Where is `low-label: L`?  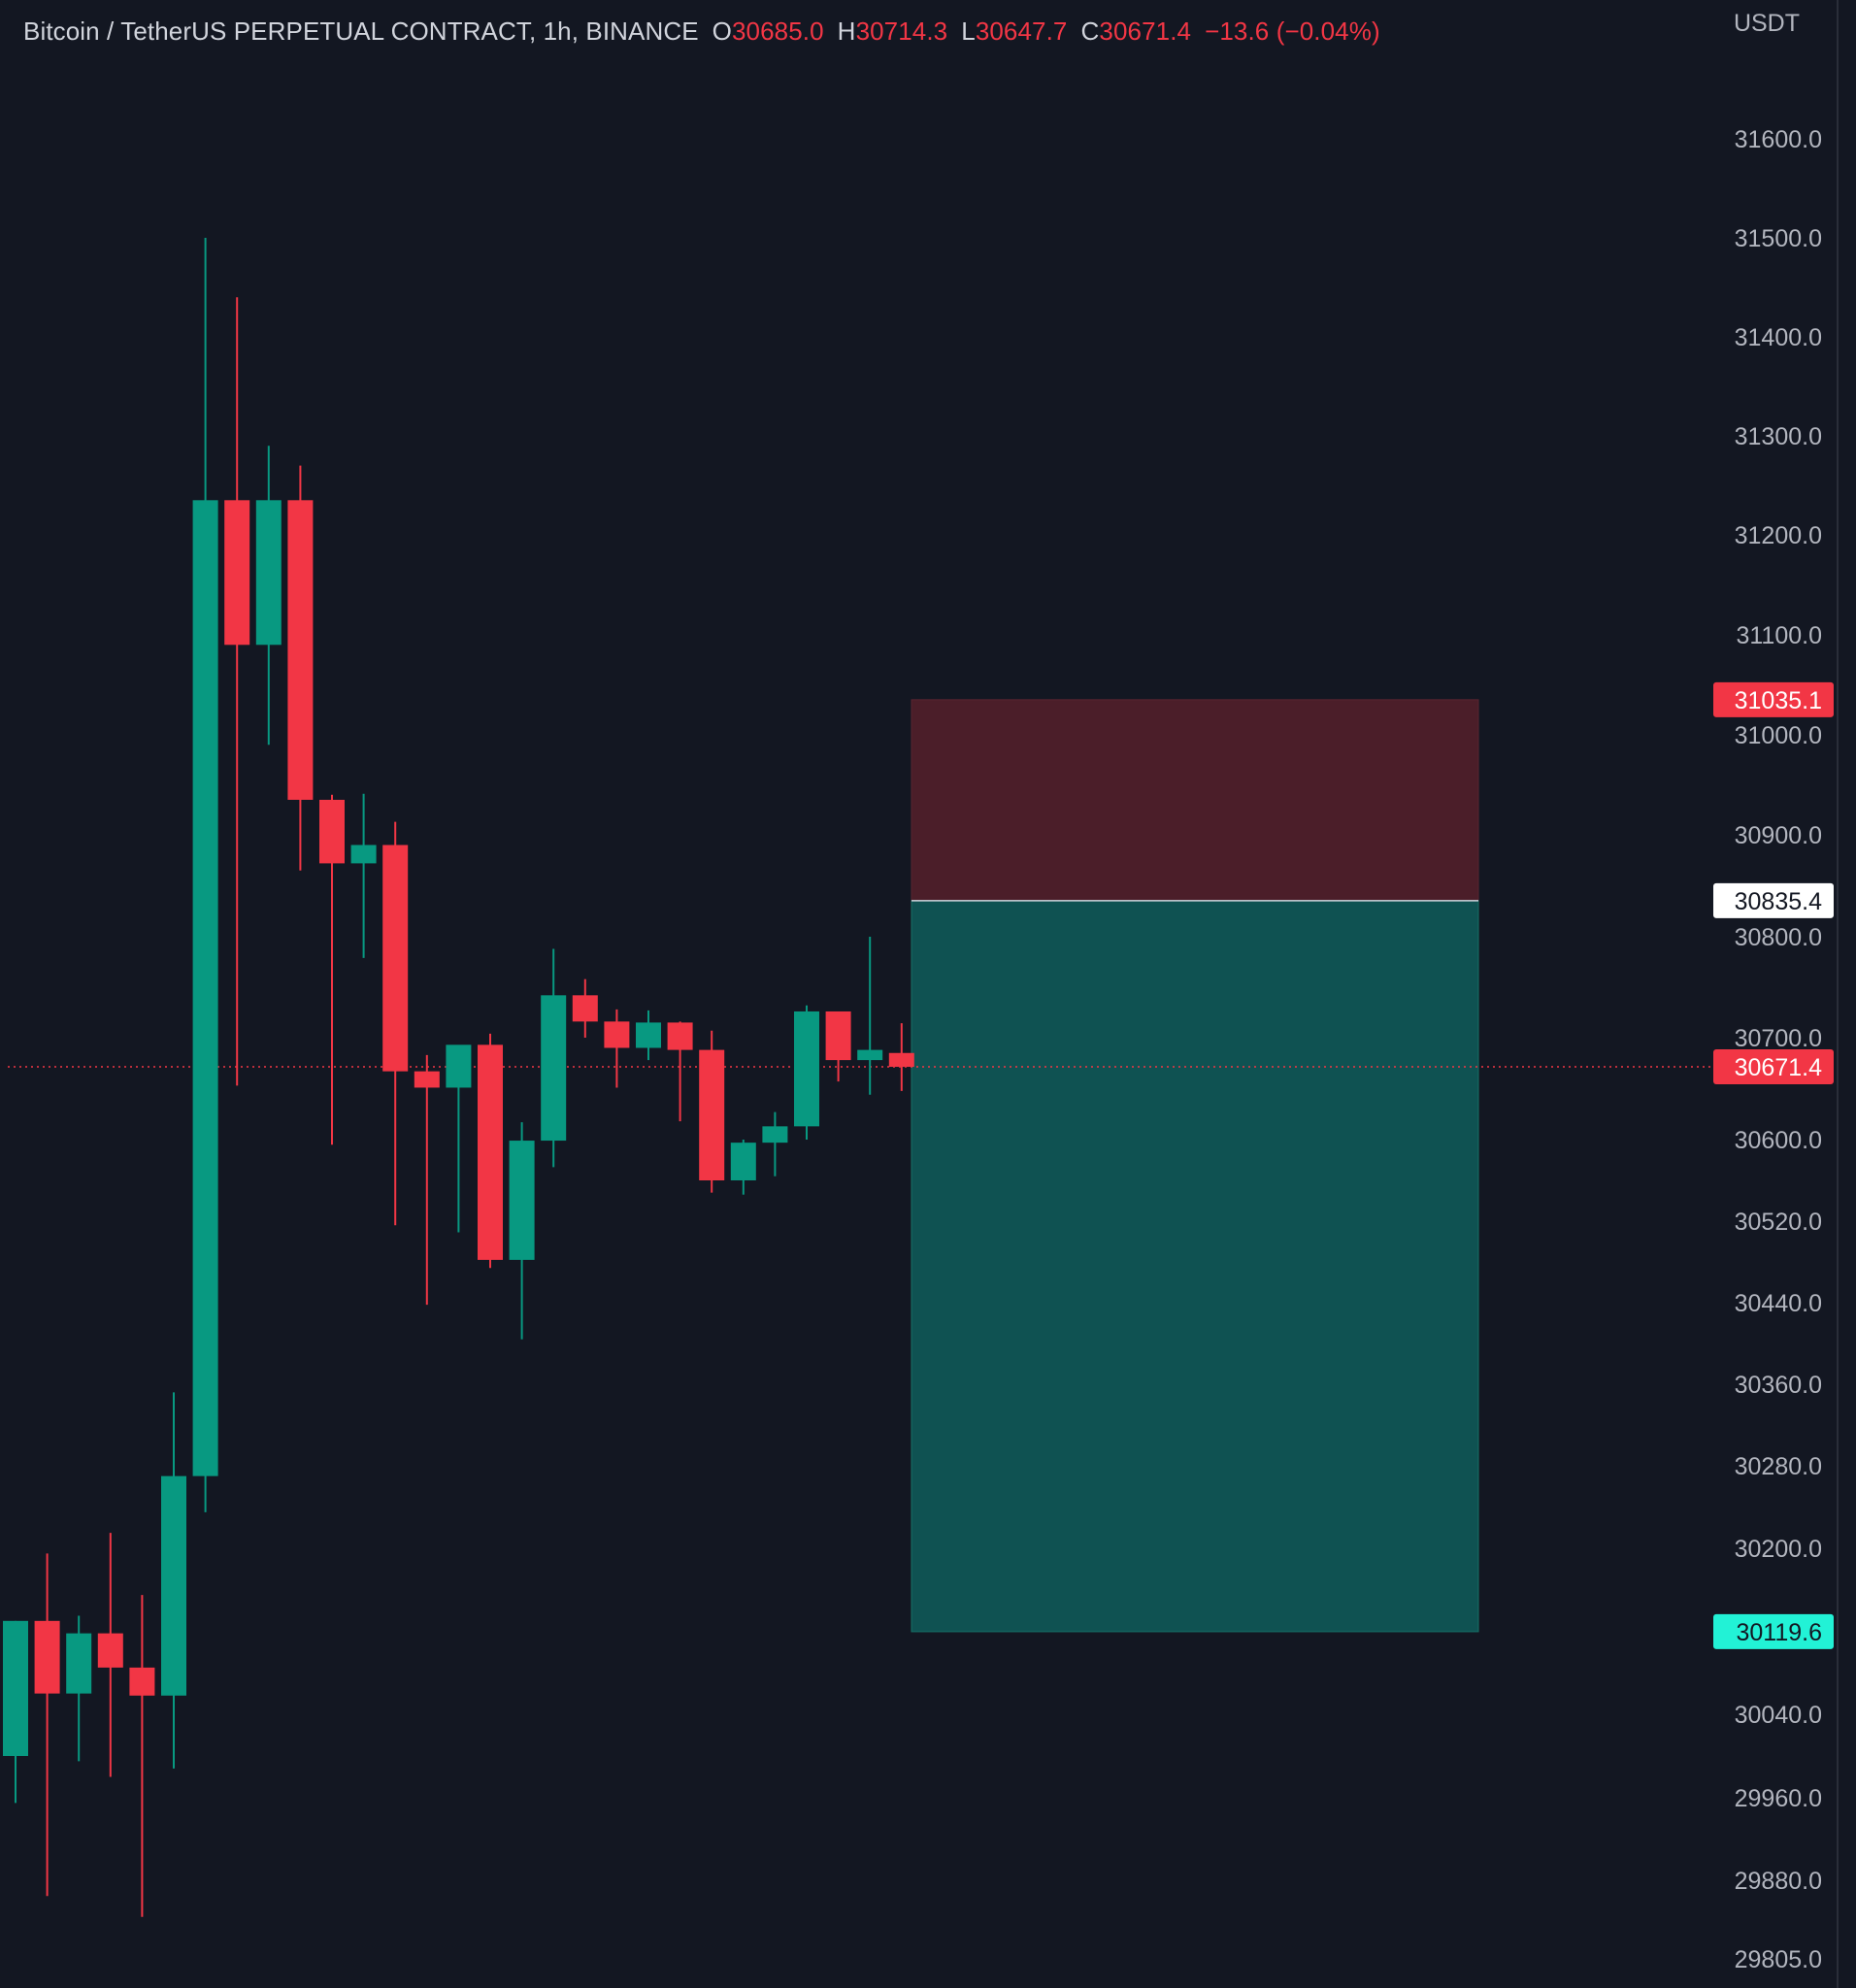
low-label: L is located at coordinates (968, 31).